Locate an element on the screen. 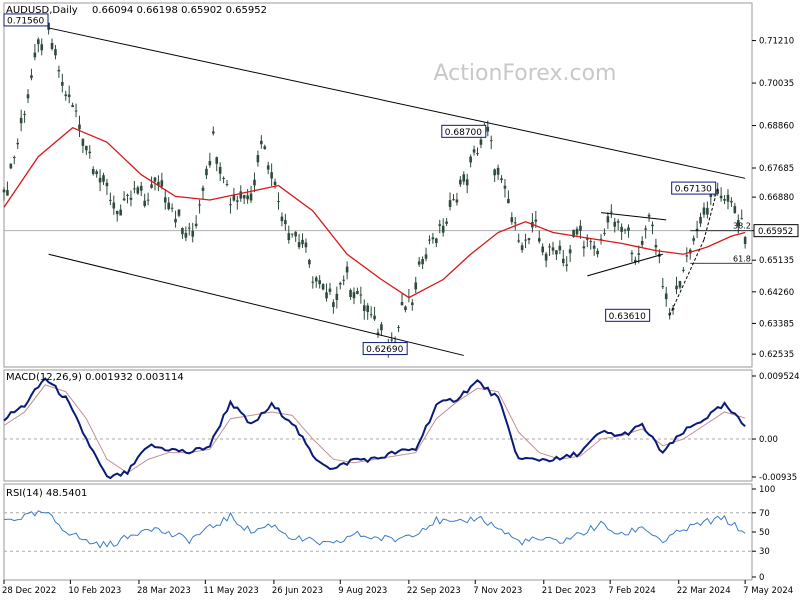 The image size is (800, 600). price-y-tick-label: 0.70035 is located at coordinates (776, 84).